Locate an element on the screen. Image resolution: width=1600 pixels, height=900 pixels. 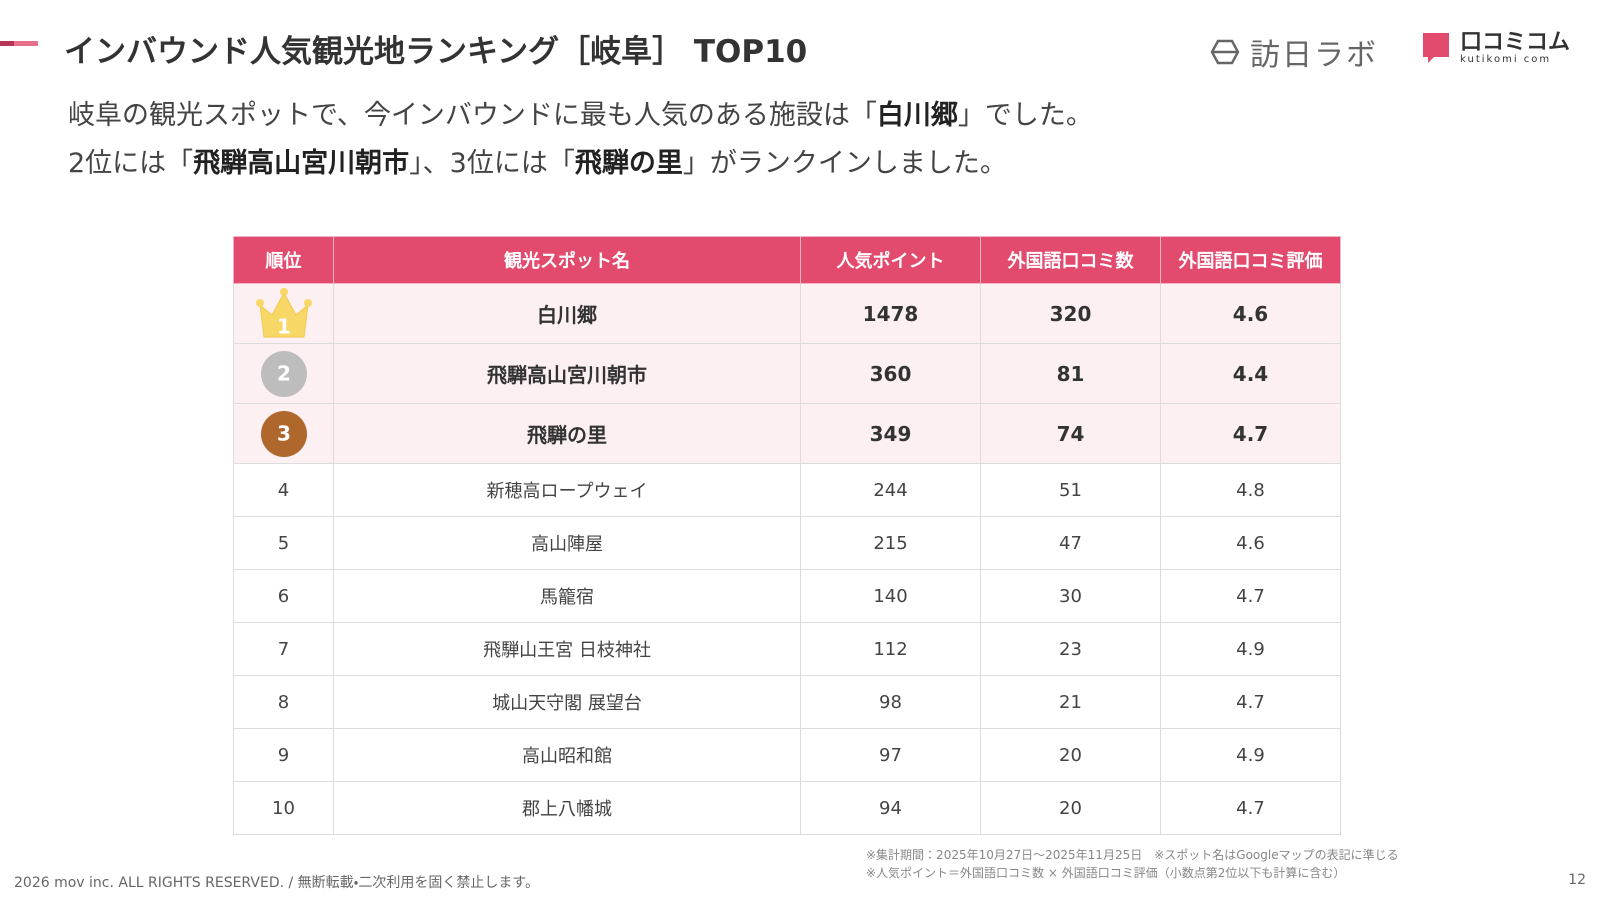
table-row: 8 城山天守閣 展望台 98 21 4.7 is located at coordinates (787, 702).